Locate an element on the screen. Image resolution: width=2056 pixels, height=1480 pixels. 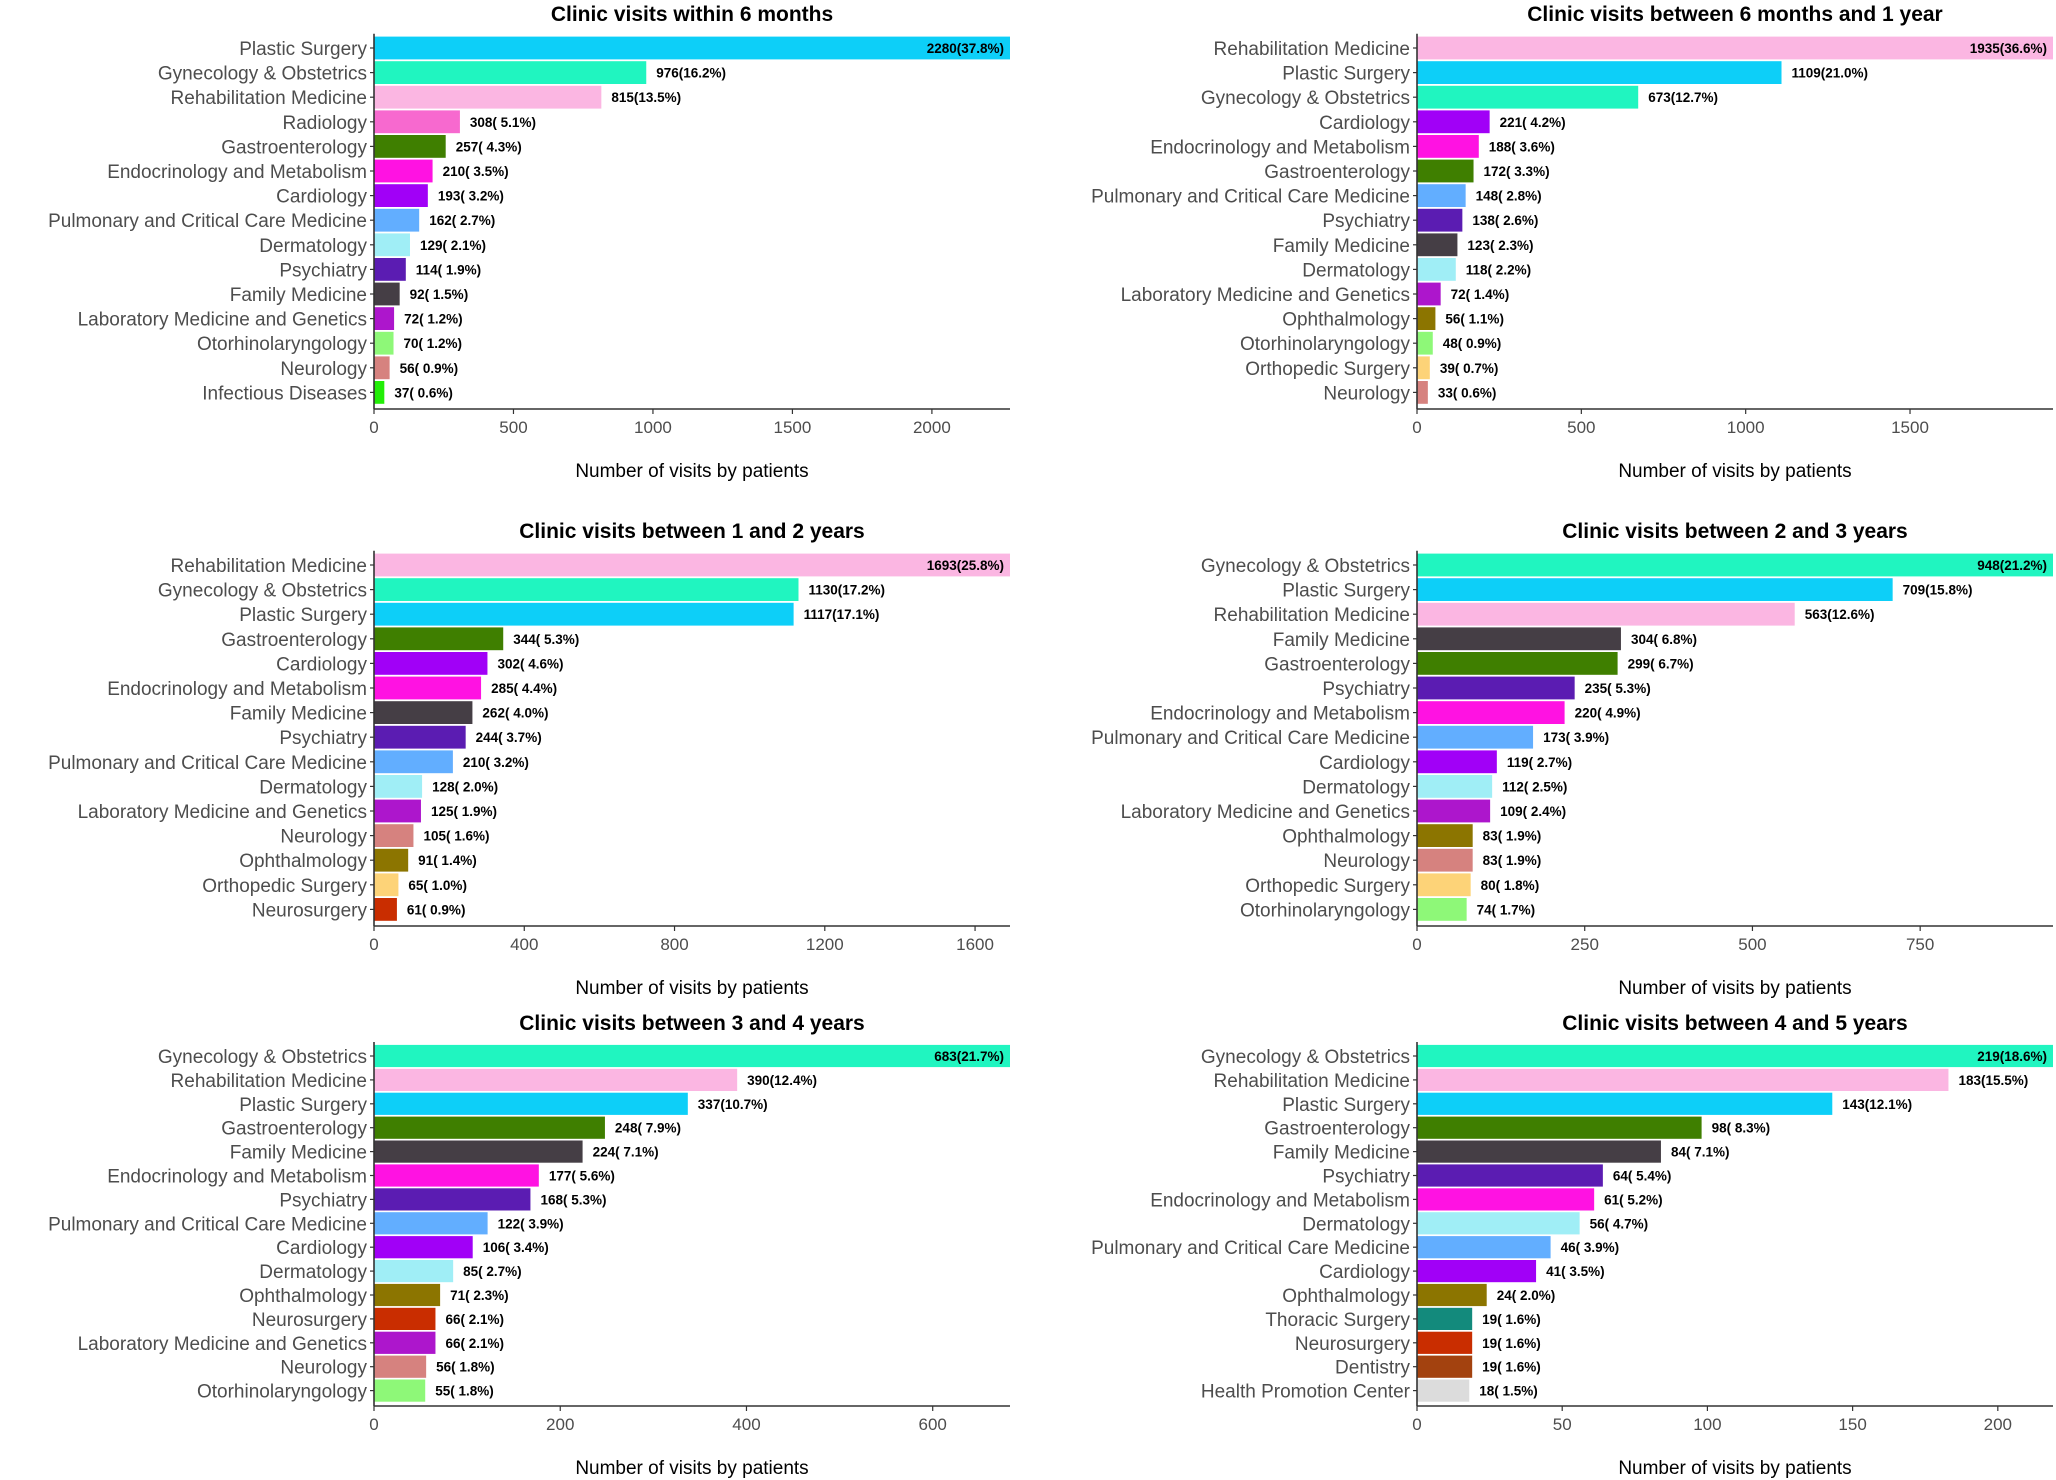
x-tick-label: 200 is located at coordinates (1998, 1424).